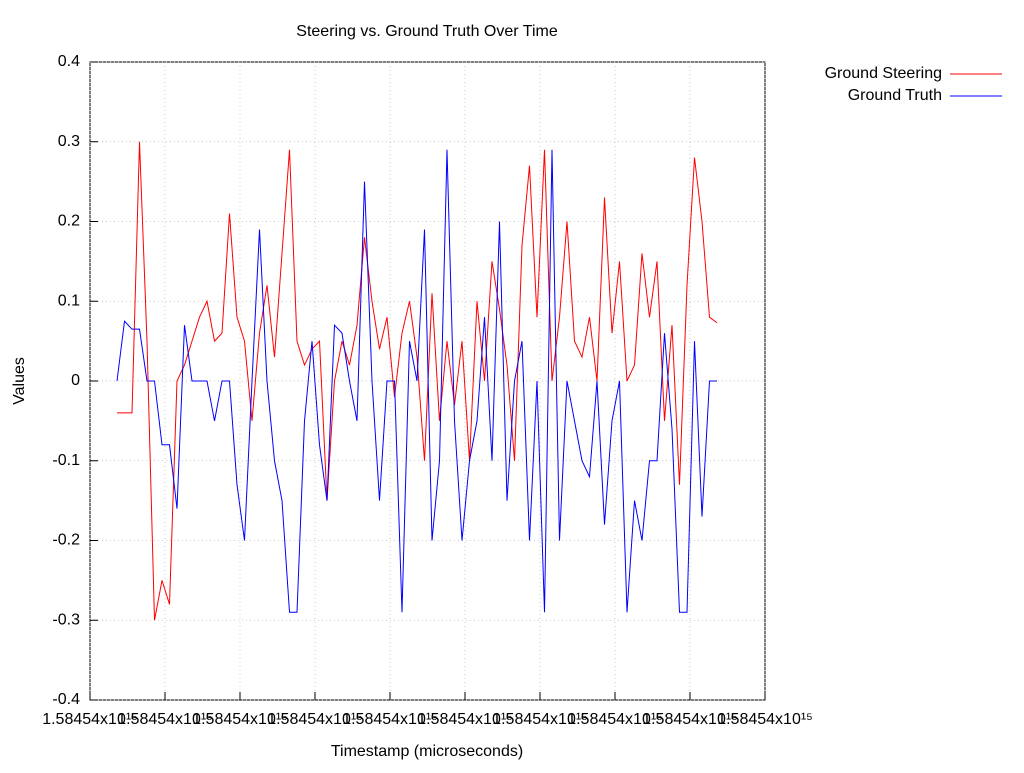  I want to click on y-tick-label: 0.2, so click(69, 221).